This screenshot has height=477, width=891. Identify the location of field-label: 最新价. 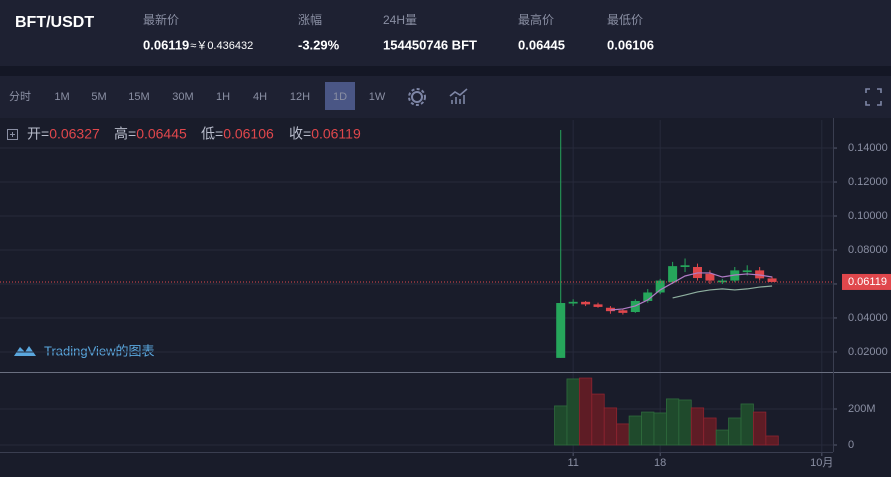
(161, 19).